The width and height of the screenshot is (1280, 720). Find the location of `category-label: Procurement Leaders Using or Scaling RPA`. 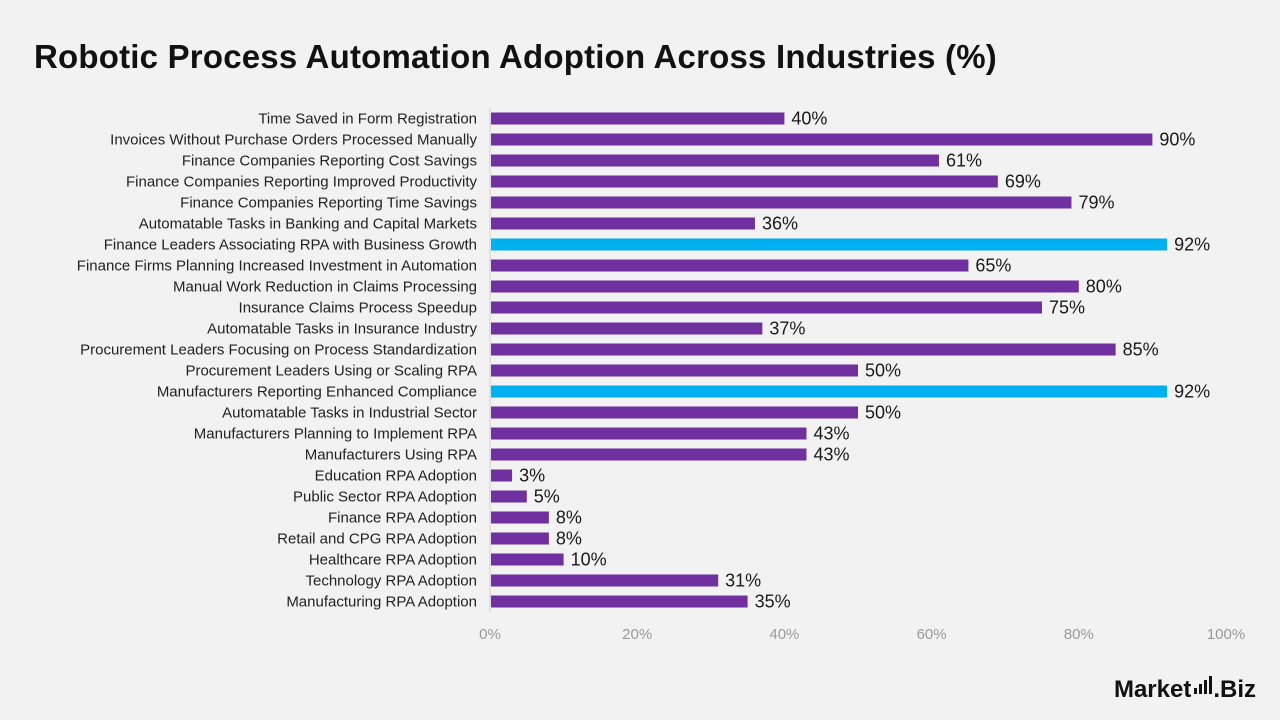

category-label: Procurement Leaders Using or Scaling RPA is located at coordinates (331, 371).